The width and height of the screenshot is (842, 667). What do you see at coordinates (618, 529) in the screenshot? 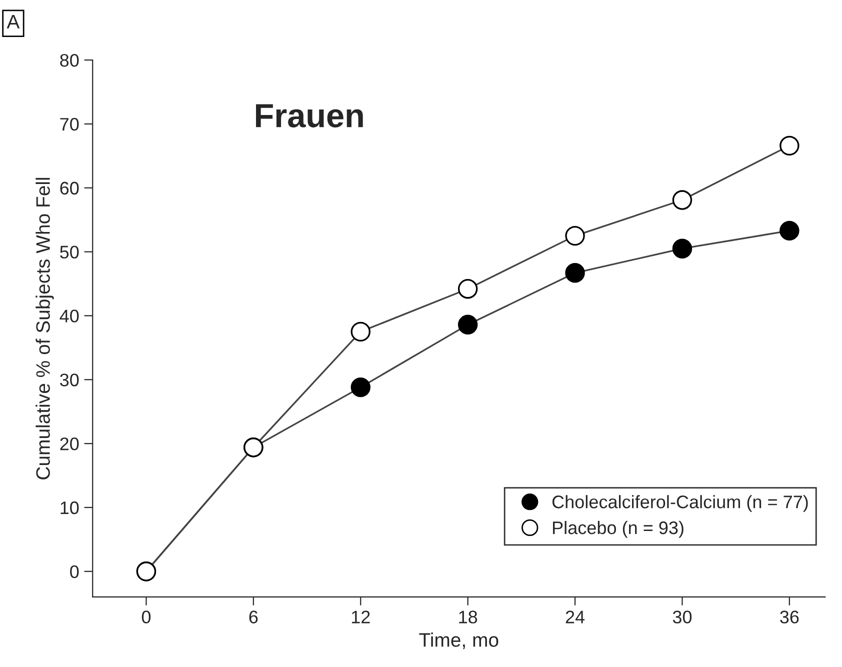
I see `legend-label: Placebo (n = 93)` at bounding box center [618, 529].